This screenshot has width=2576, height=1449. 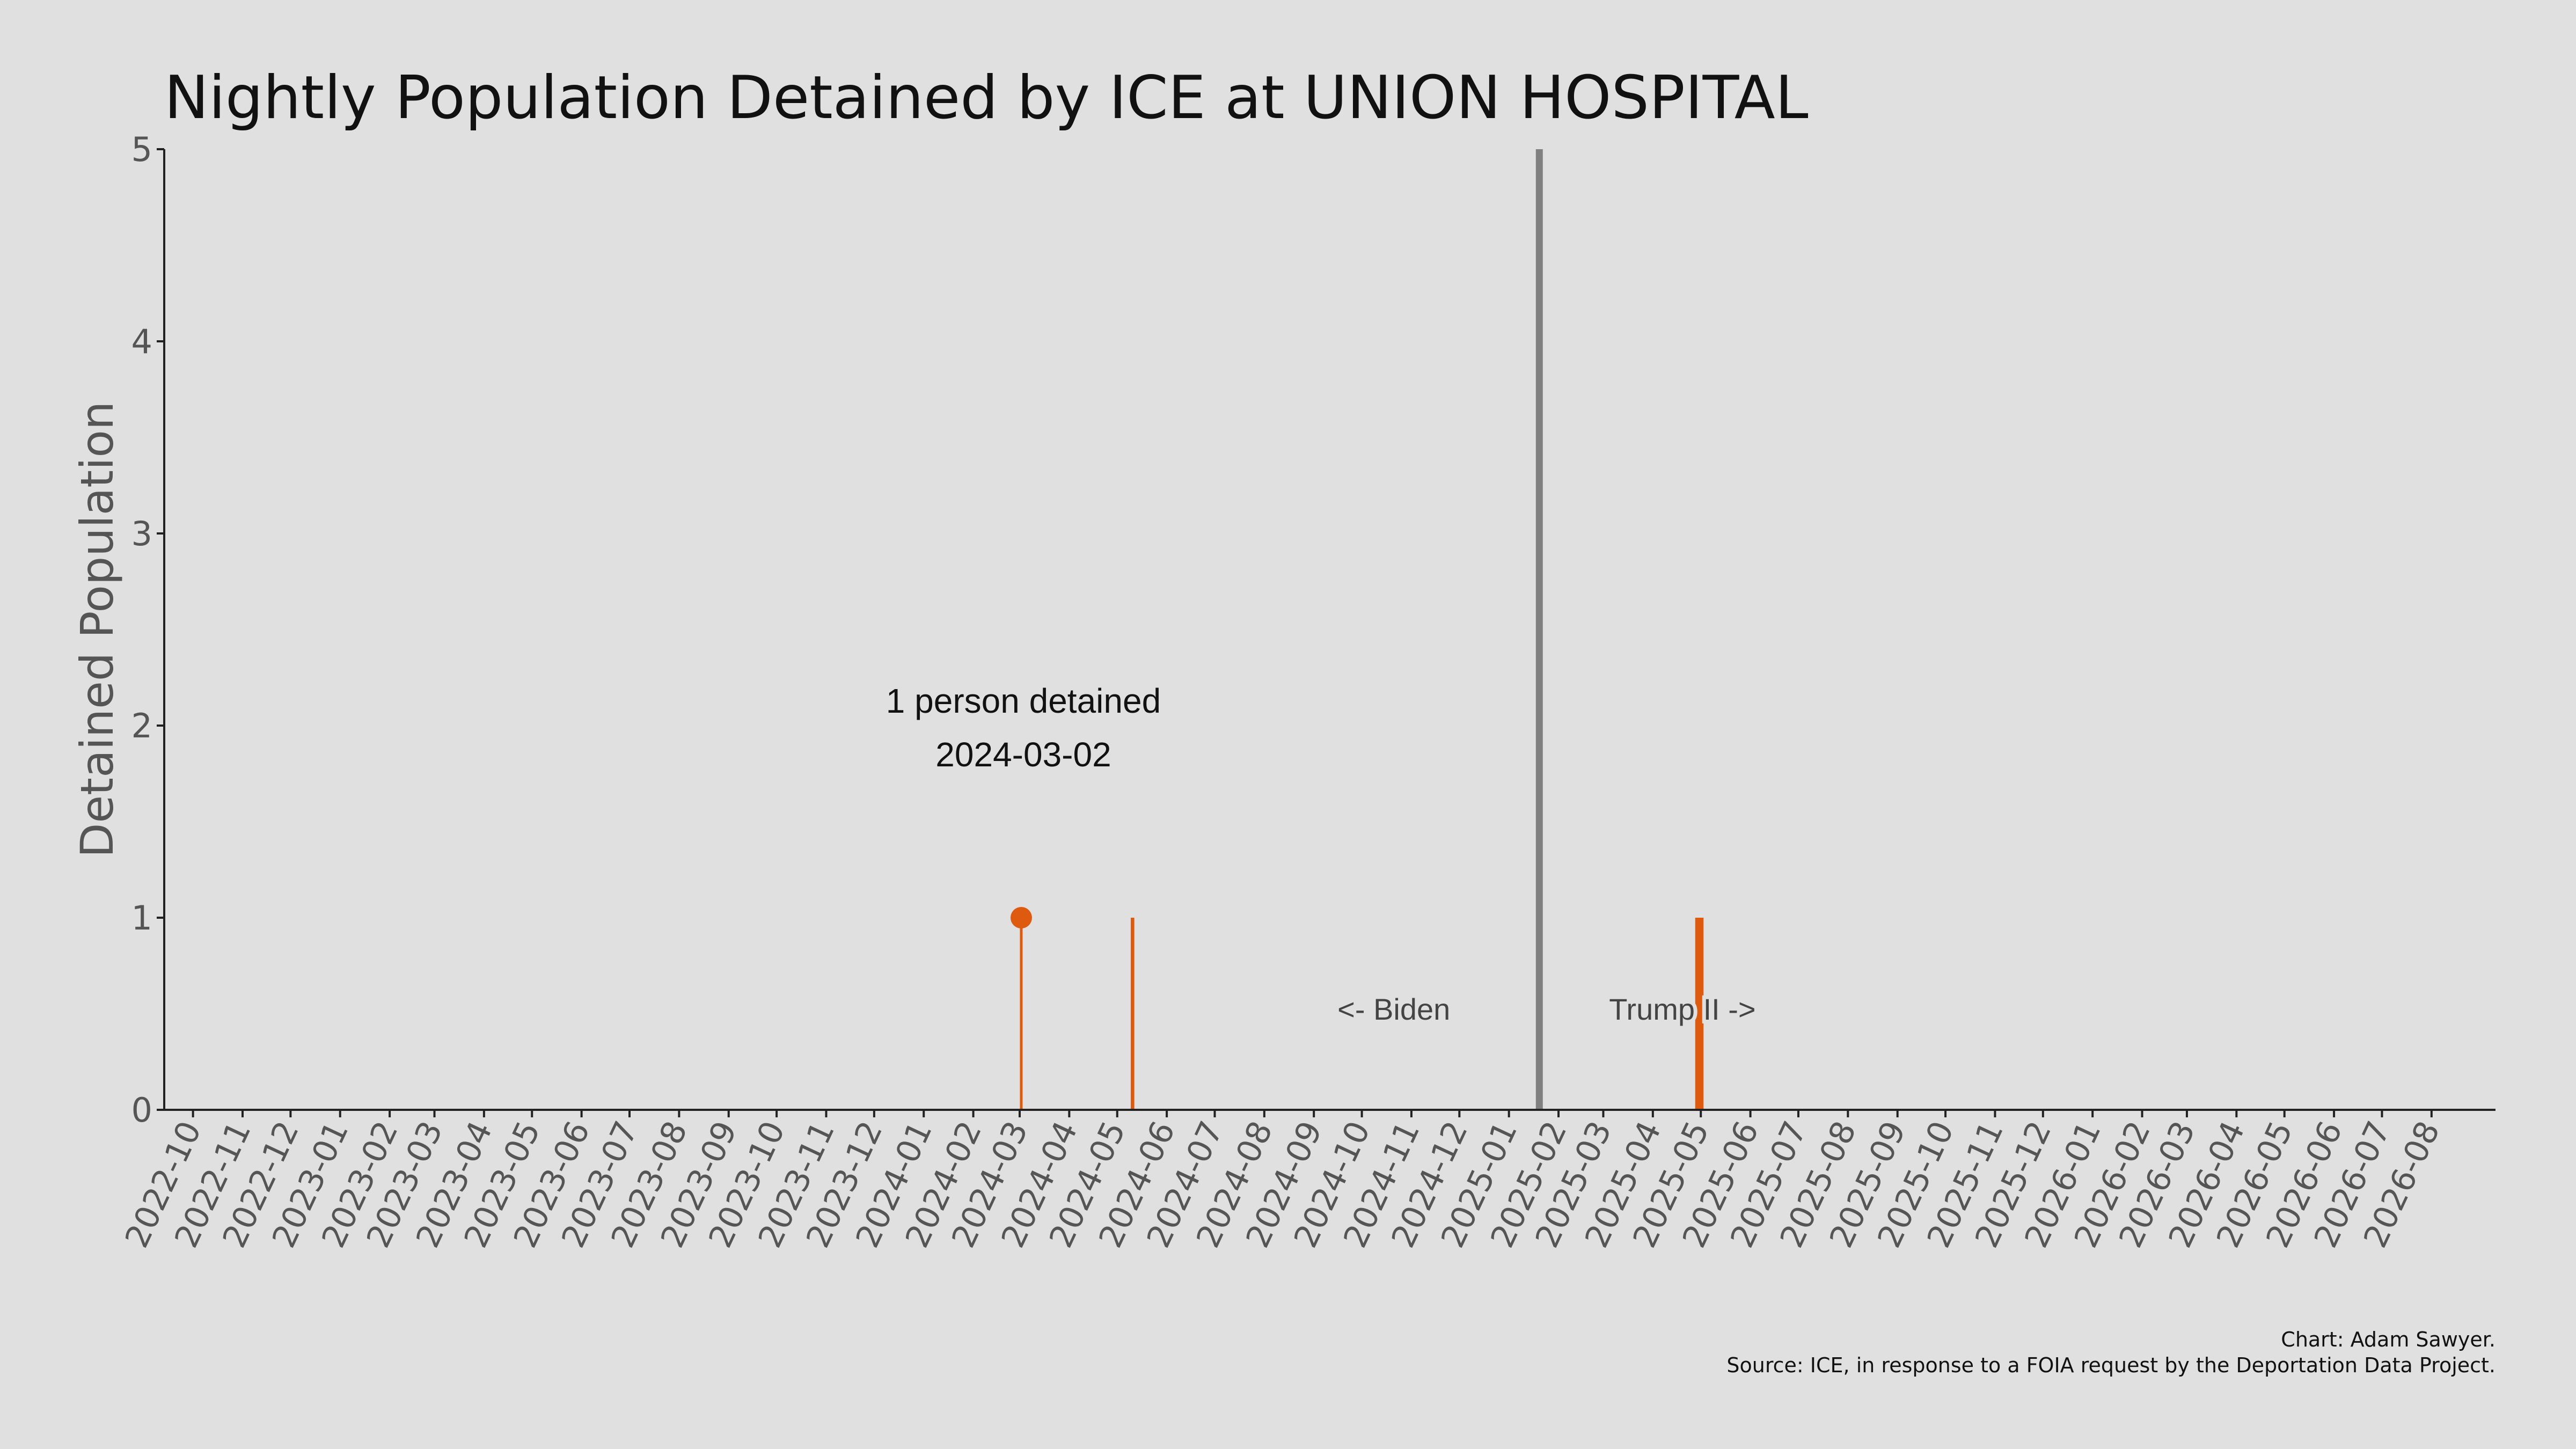 What do you see at coordinates (141, 918) in the screenshot?
I see `y-tick-label-1: 1` at bounding box center [141, 918].